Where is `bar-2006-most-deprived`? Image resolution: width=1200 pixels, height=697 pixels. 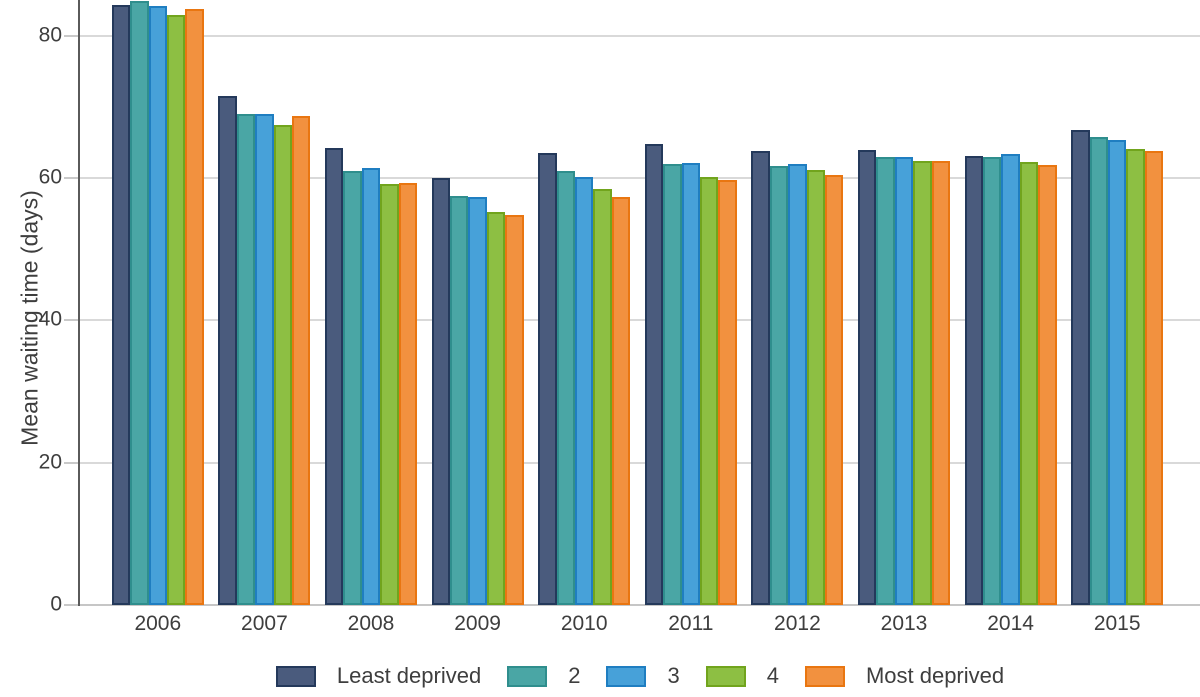 bar-2006-most-deprived is located at coordinates (194, 307).